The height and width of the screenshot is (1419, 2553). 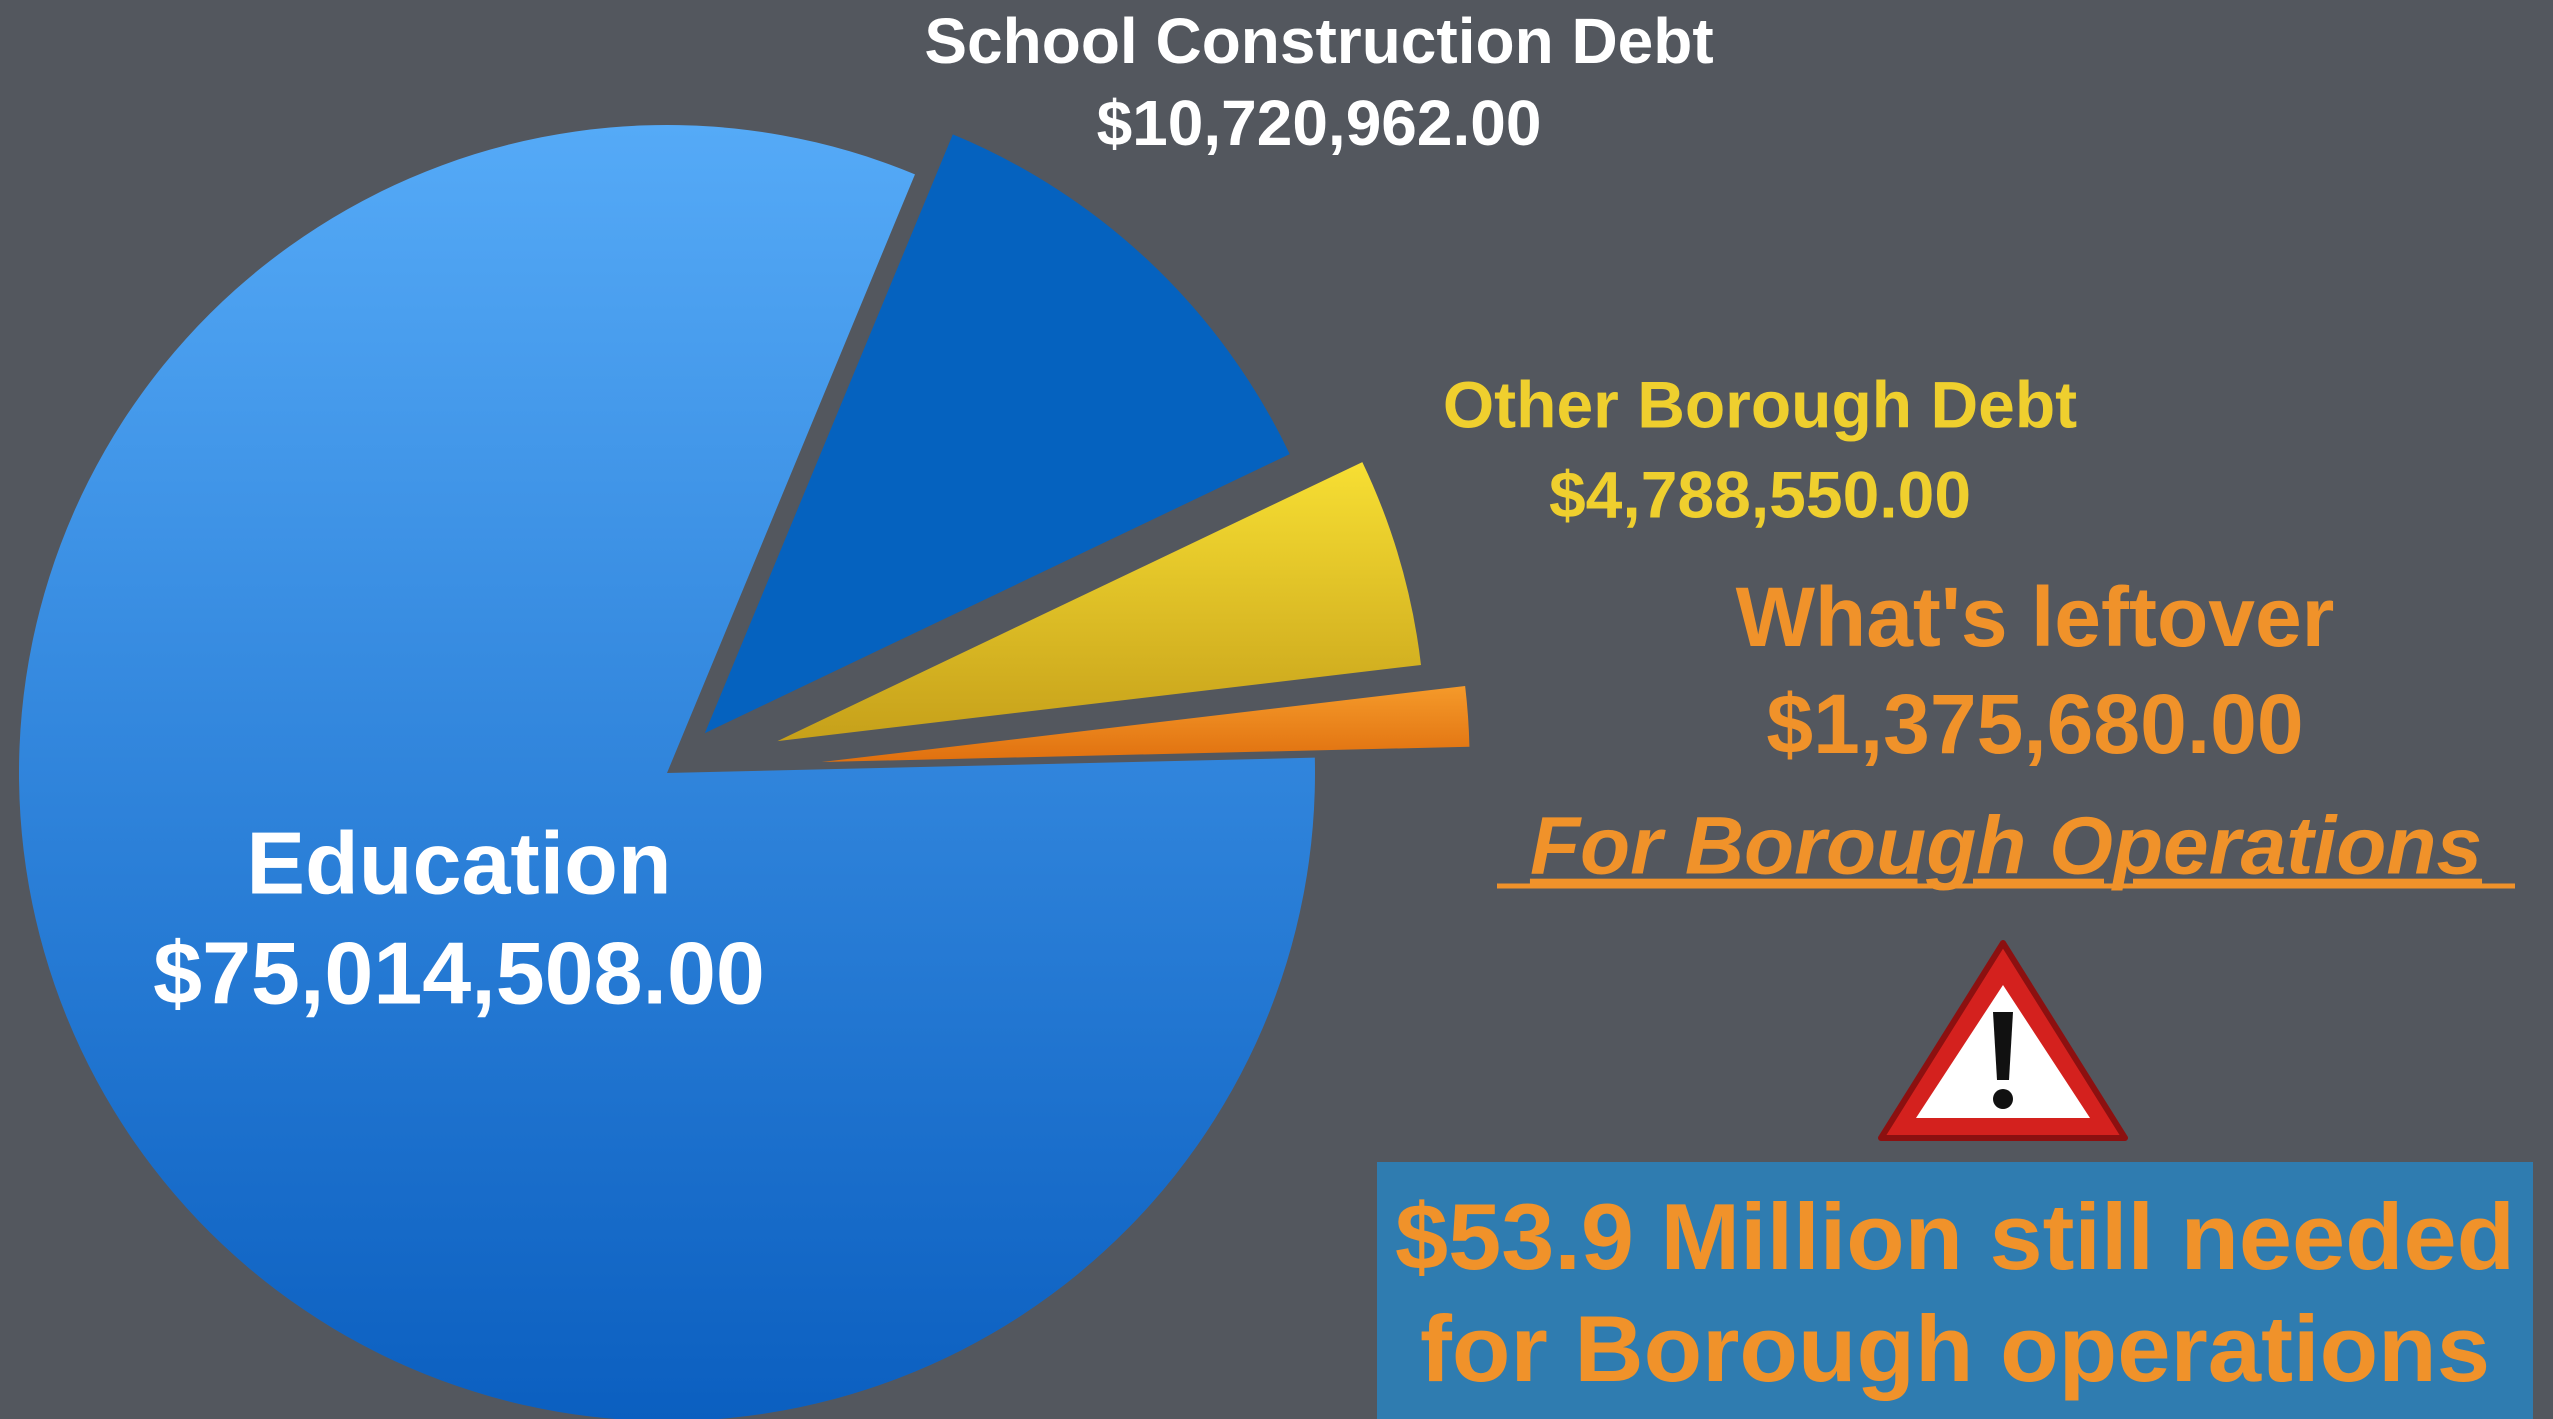 What do you see at coordinates (2034, 724) in the screenshot?
I see `slice-value-label: $1,375,680.00` at bounding box center [2034, 724].